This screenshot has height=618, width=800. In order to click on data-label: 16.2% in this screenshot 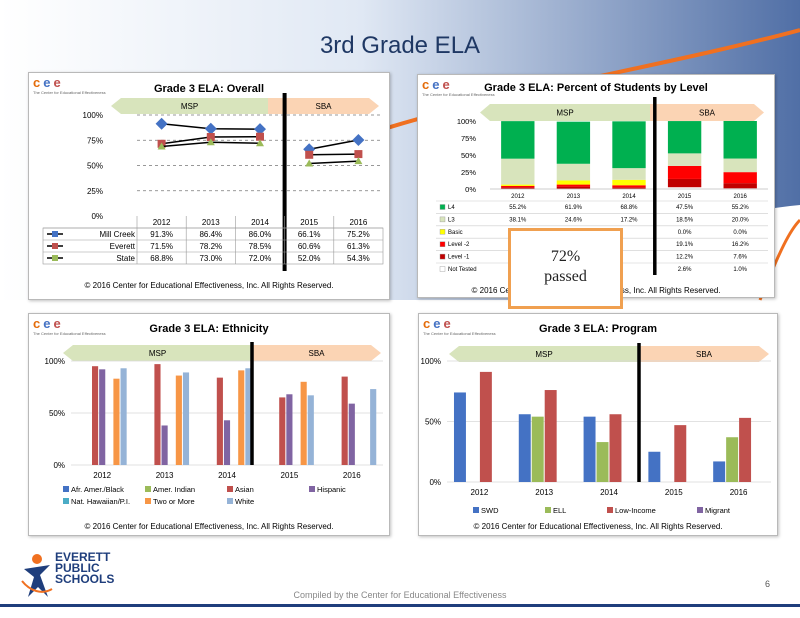, I will do `click(741, 245)`.